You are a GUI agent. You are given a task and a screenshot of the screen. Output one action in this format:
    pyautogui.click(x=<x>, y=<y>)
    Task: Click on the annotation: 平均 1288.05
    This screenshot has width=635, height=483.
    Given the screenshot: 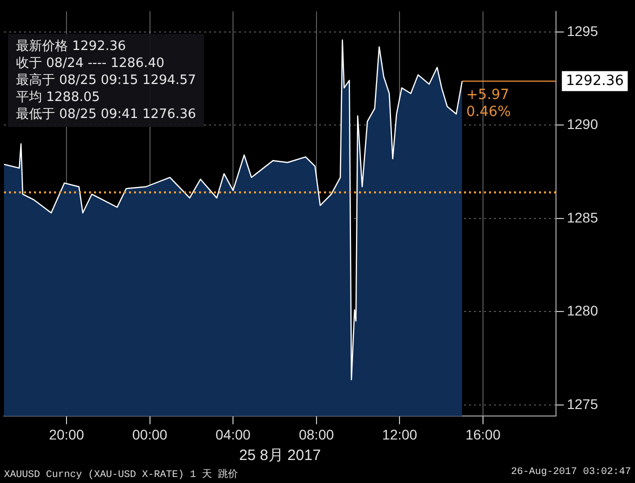 What is the action you would take?
    pyautogui.click(x=58, y=97)
    